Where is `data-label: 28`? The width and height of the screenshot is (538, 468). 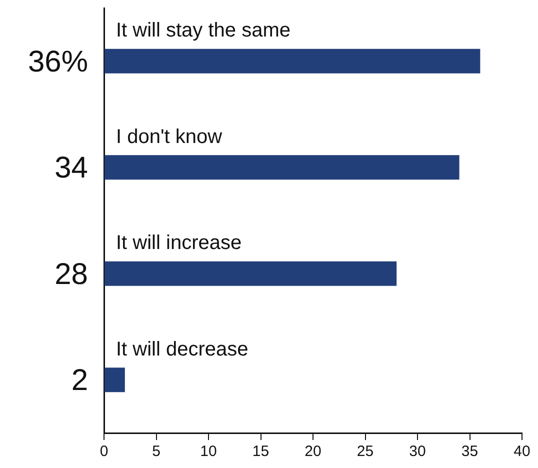
data-label: 28 is located at coordinates (71, 274).